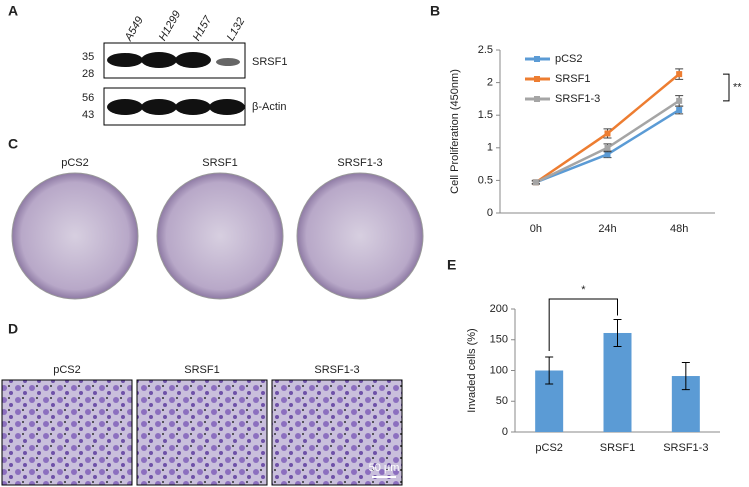 This screenshot has height=487, width=749. Describe the element at coordinates (435, 11) in the screenshot. I see `panel-label: B` at that location.